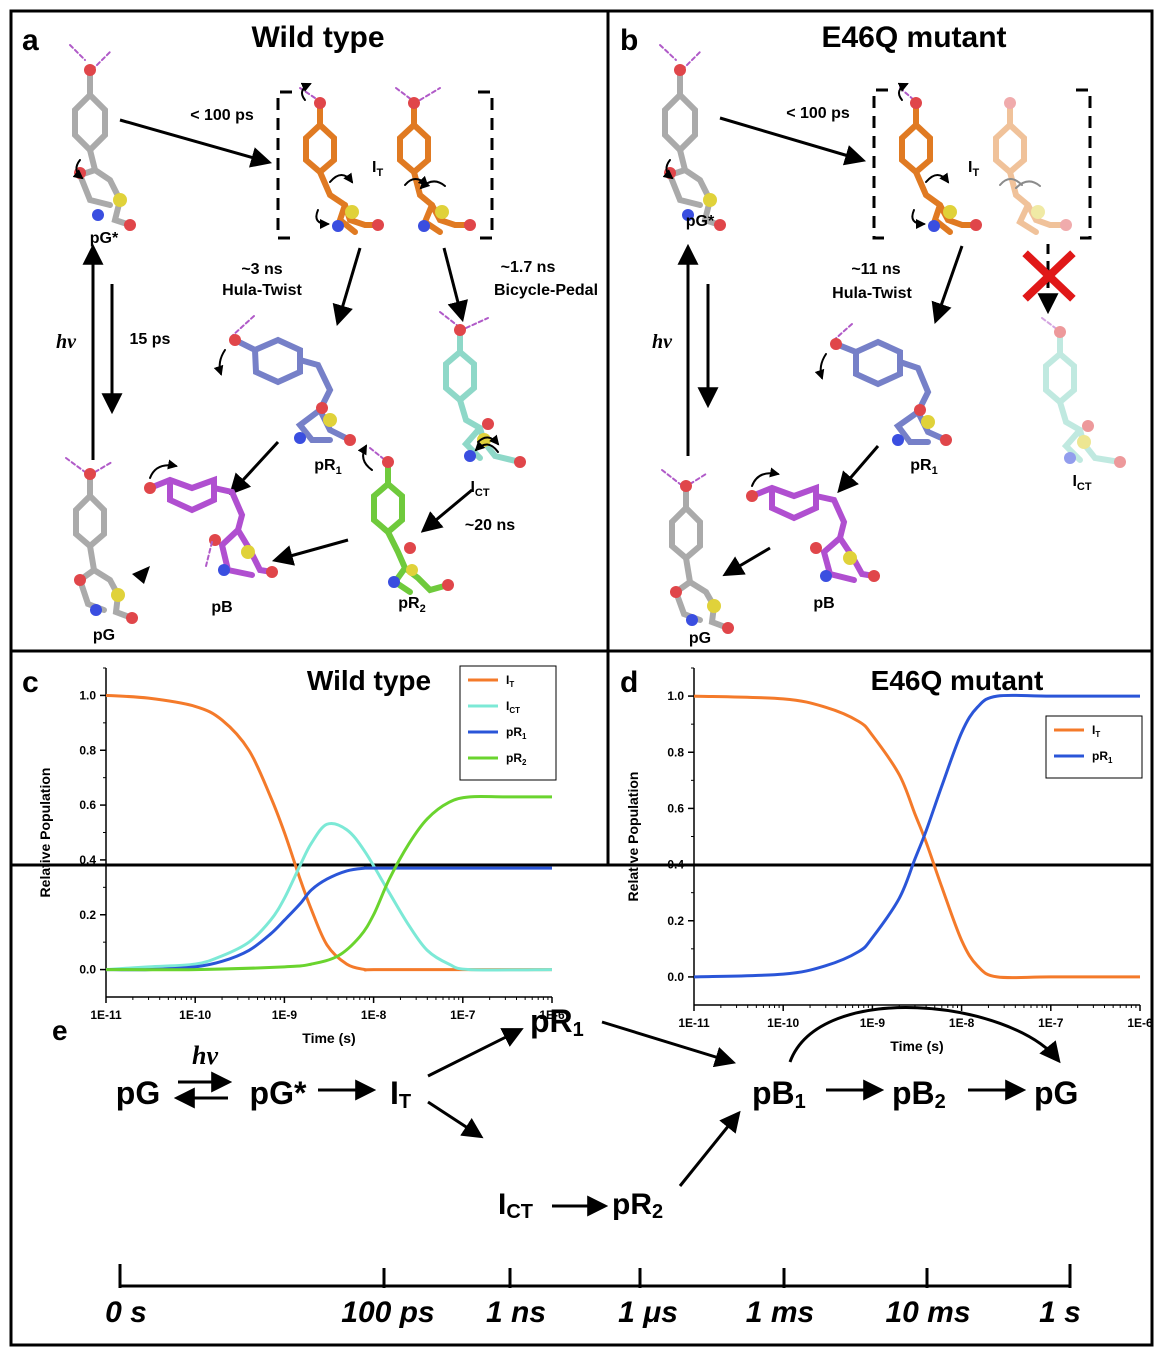 The height and width of the screenshot is (1347, 1154). Describe the element at coordinates (455, 285) in the screenshot. I see `arrow-IT-ICT-a` at that location.